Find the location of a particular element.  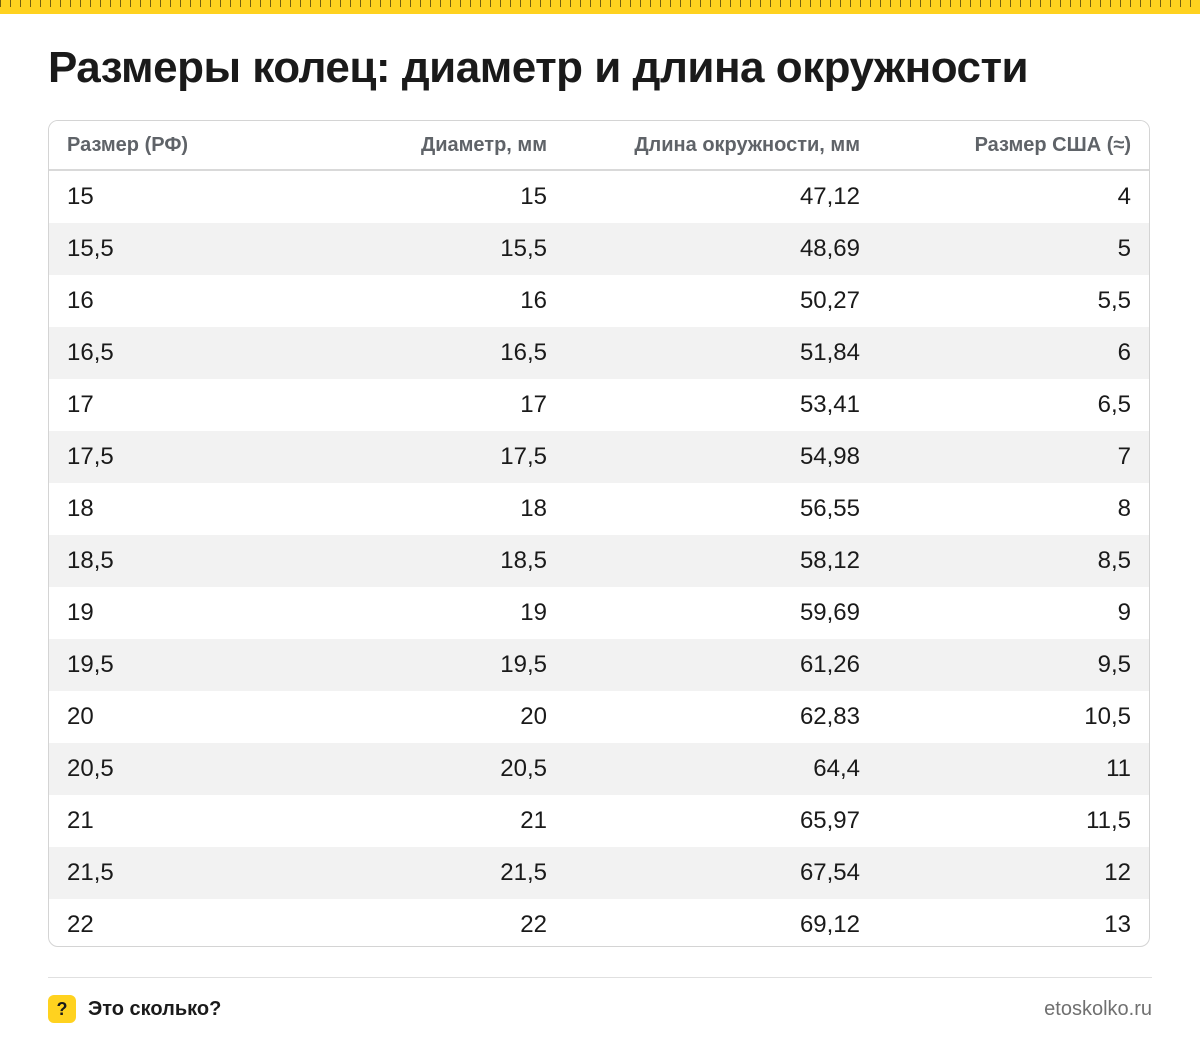

cell-size-ru: 18,5 is located at coordinates (202, 561).